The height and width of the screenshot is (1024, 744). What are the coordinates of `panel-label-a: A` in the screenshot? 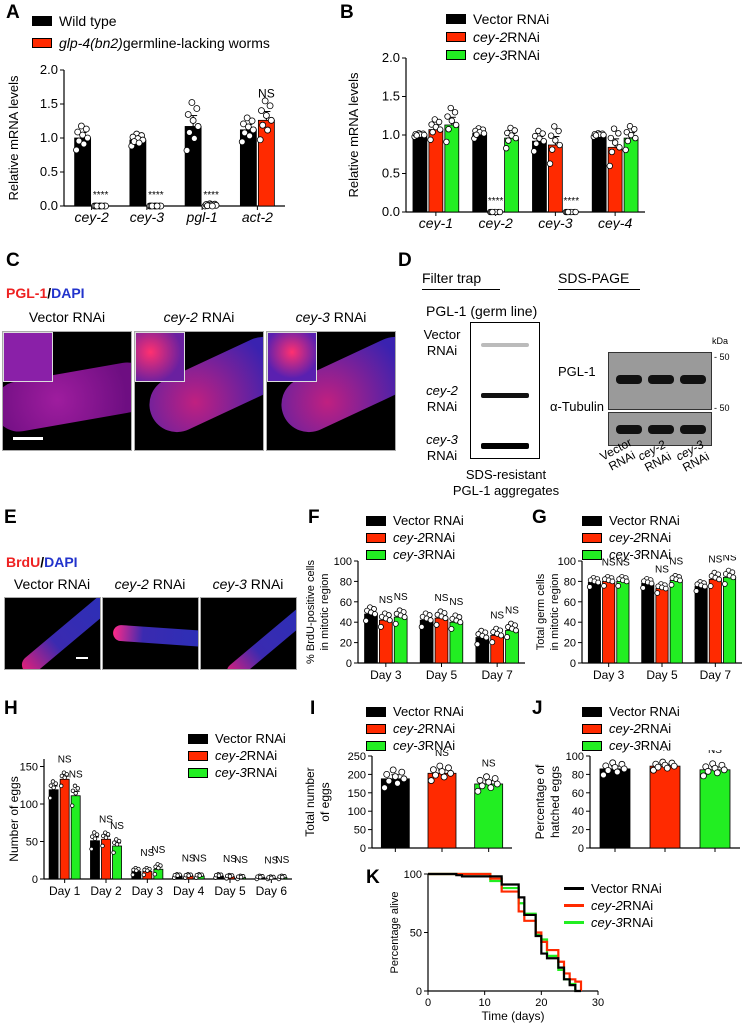 It's located at (13, 12).